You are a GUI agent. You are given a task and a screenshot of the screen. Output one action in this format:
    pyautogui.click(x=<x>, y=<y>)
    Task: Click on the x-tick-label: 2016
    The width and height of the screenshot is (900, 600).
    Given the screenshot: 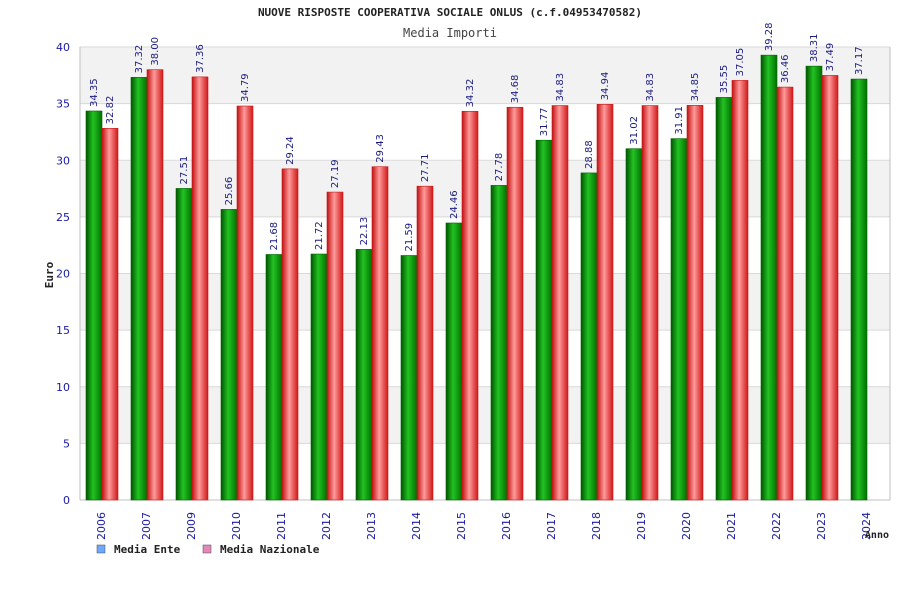 What is the action you would take?
    pyautogui.click(x=506, y=526)
    